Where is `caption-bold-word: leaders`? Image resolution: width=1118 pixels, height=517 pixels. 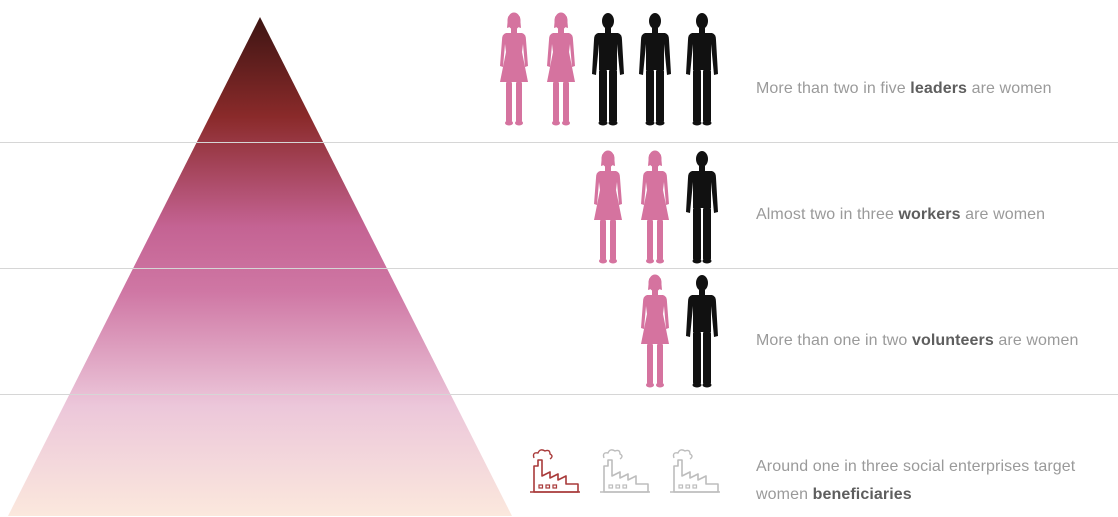 caption-bold-word: leaders is located at coordinates (939, 88).